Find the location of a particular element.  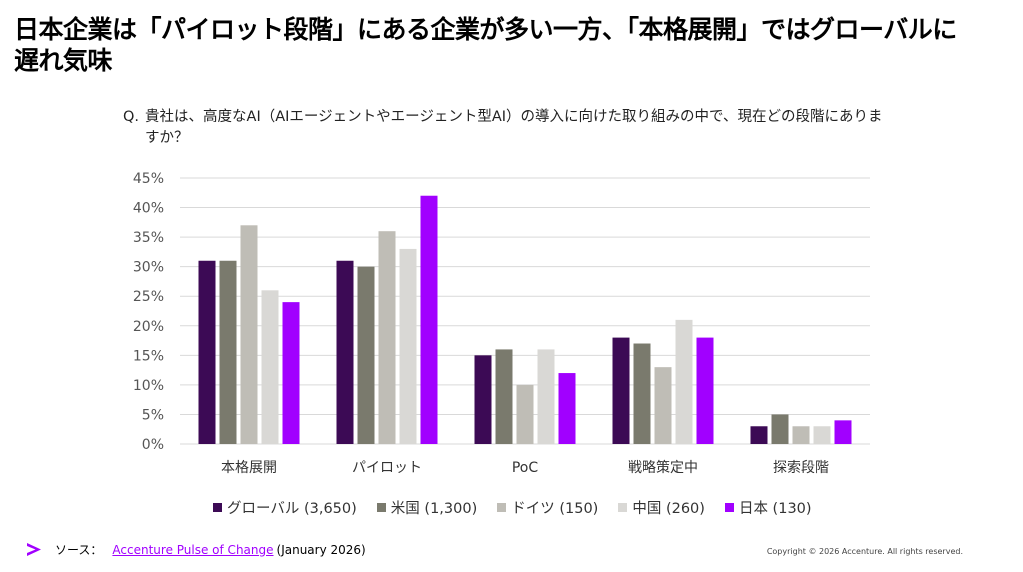

legend-swatch-germany is located at coordinates (502, 507).